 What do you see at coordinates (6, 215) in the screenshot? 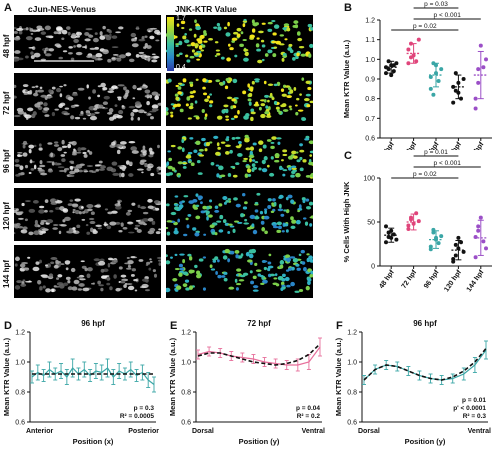
I see `row-label: 120 hpf` at bounding box center [6, 215].